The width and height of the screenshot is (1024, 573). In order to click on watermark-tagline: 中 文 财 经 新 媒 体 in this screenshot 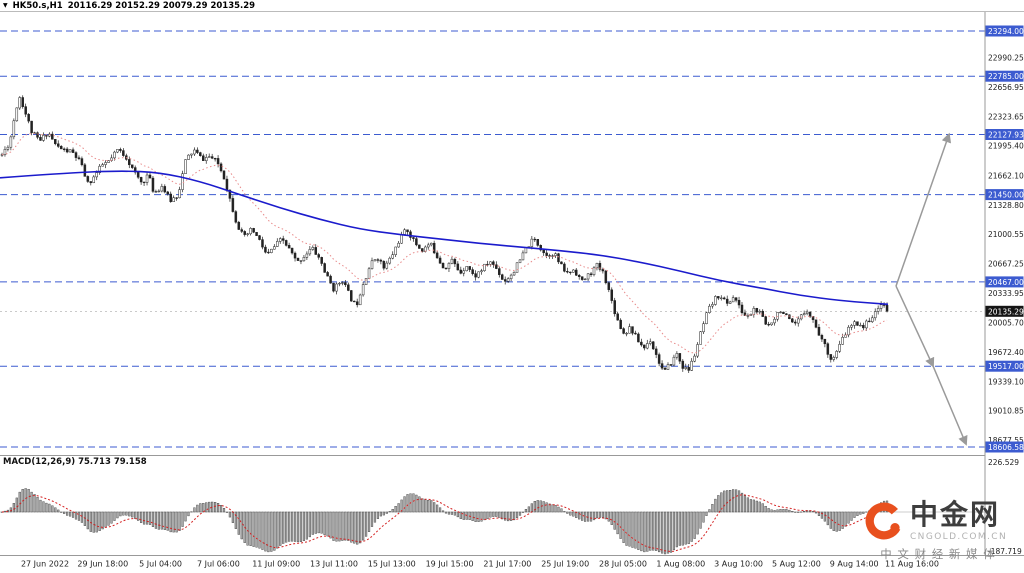, I will do `click(938, 554)`.